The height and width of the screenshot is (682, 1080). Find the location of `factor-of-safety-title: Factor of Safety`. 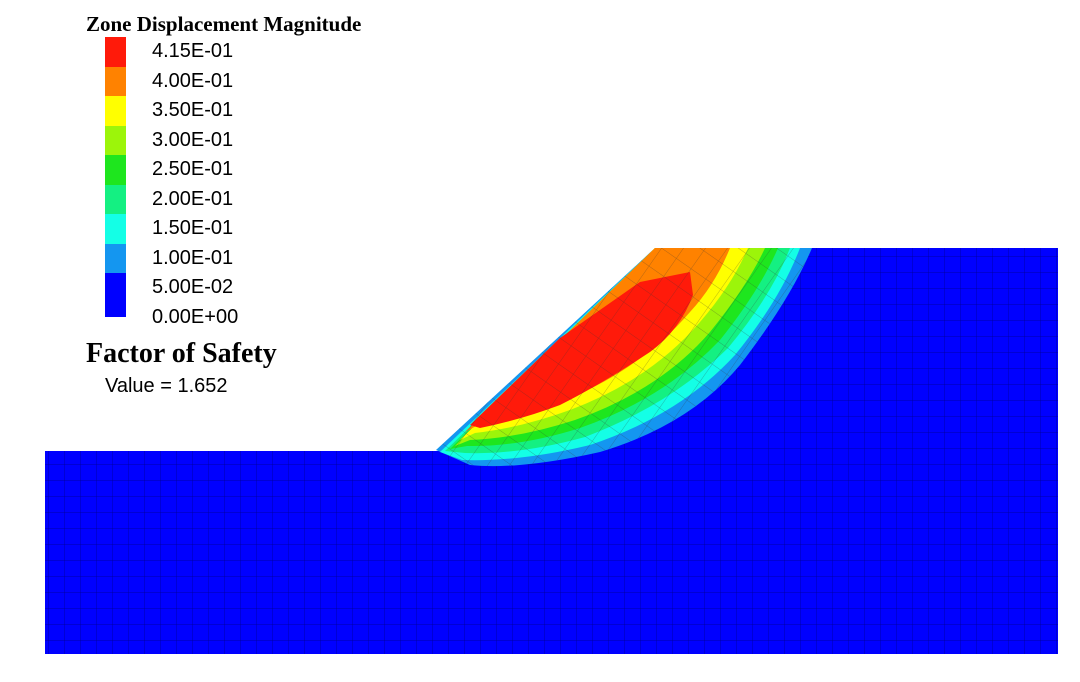

factor-of-safety-title: Factor of Safety is located at coordinates (181, 353).